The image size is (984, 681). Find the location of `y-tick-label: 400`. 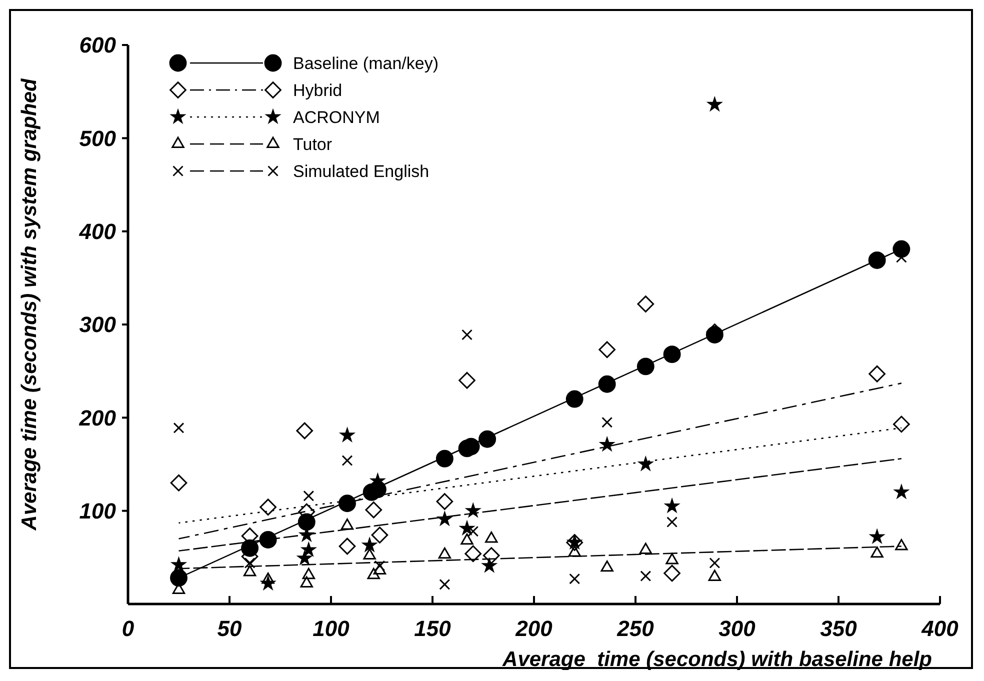

y-tick-label: 400 is located at coordinates (97, 231).